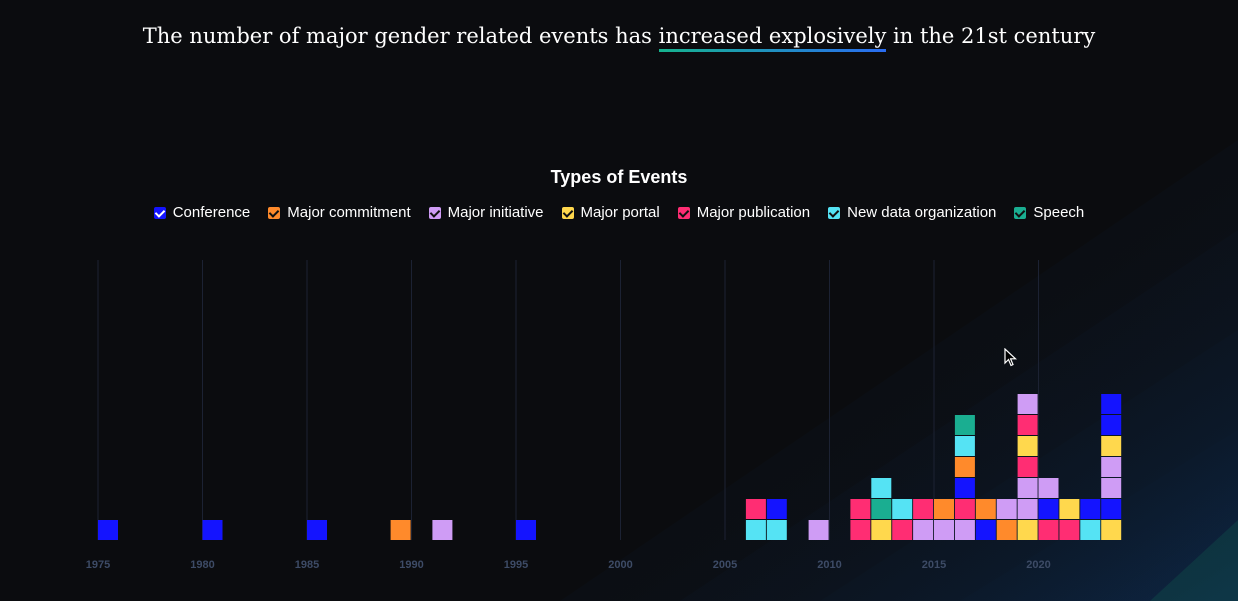  I want to click on legend-item-major-publication: Major publication, so click(744, 212).